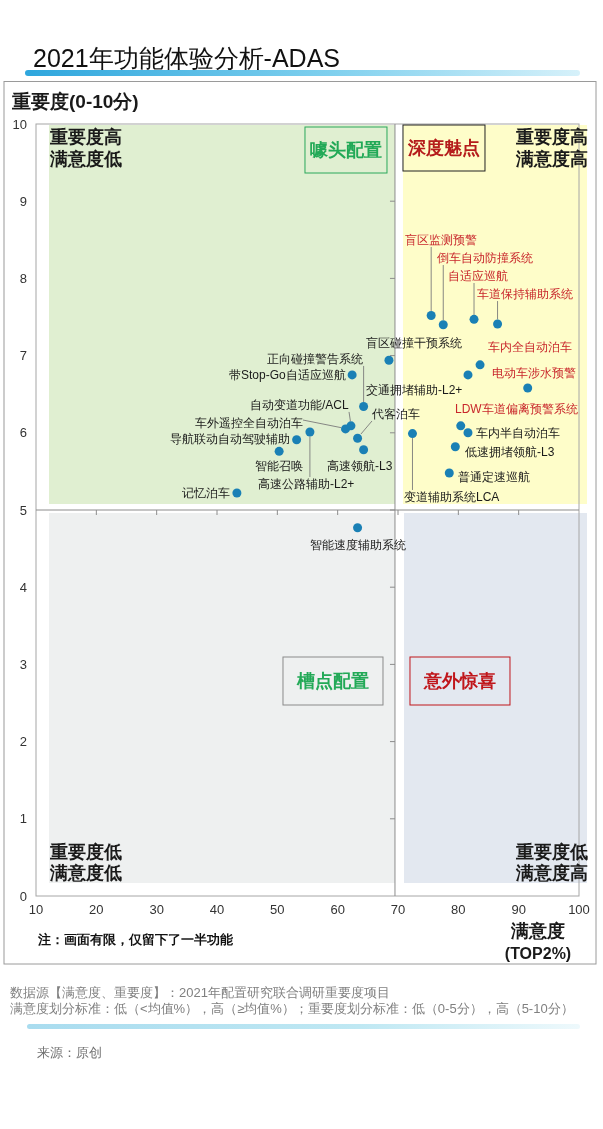 The height and width of the screenshot is (1129, 603). I want to click on y-tick-label: 9, so click(23, 201).